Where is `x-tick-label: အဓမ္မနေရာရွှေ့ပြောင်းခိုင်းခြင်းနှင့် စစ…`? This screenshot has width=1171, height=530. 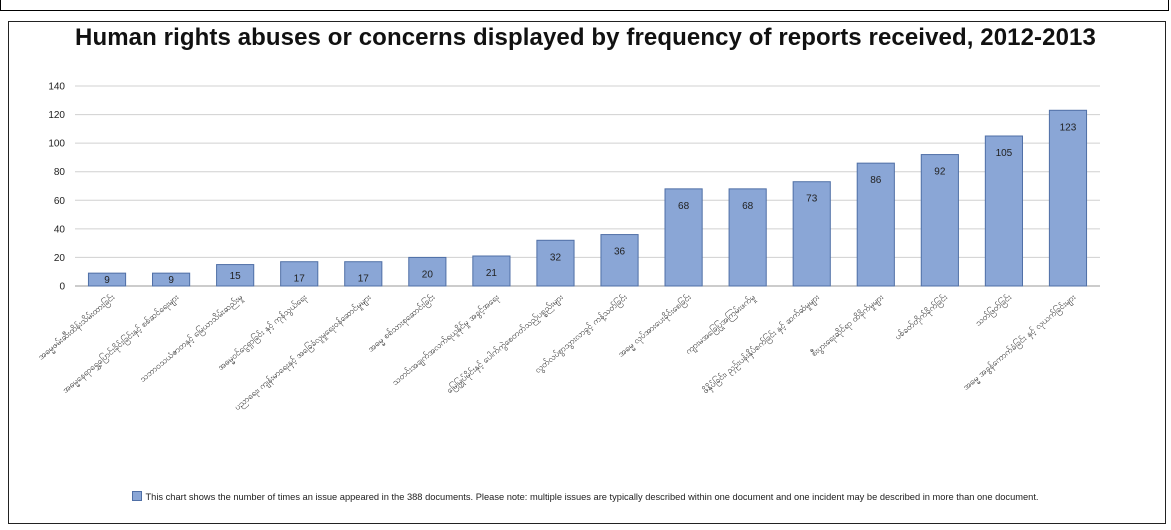
x-tick-label: အဓမ္မနေရာရွှေ့ပြောင်းခိုင်းခြင်းနှင့် စစ… is located at coordinates (121, 344).